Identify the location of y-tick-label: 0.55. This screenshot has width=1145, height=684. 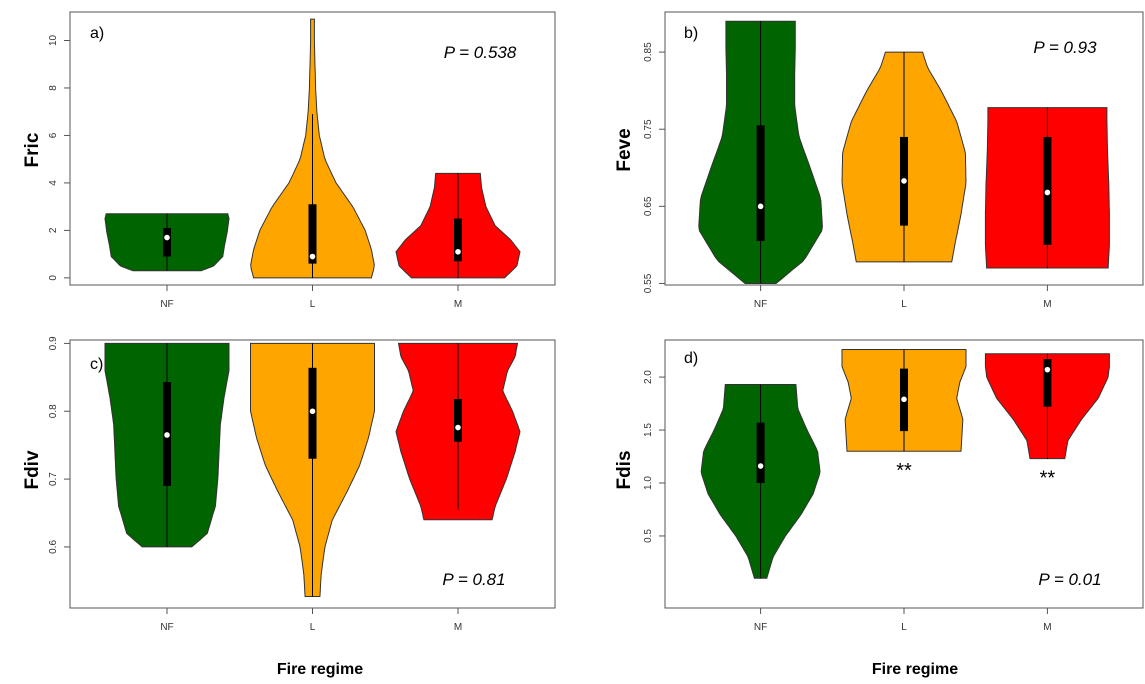
(648, 283).